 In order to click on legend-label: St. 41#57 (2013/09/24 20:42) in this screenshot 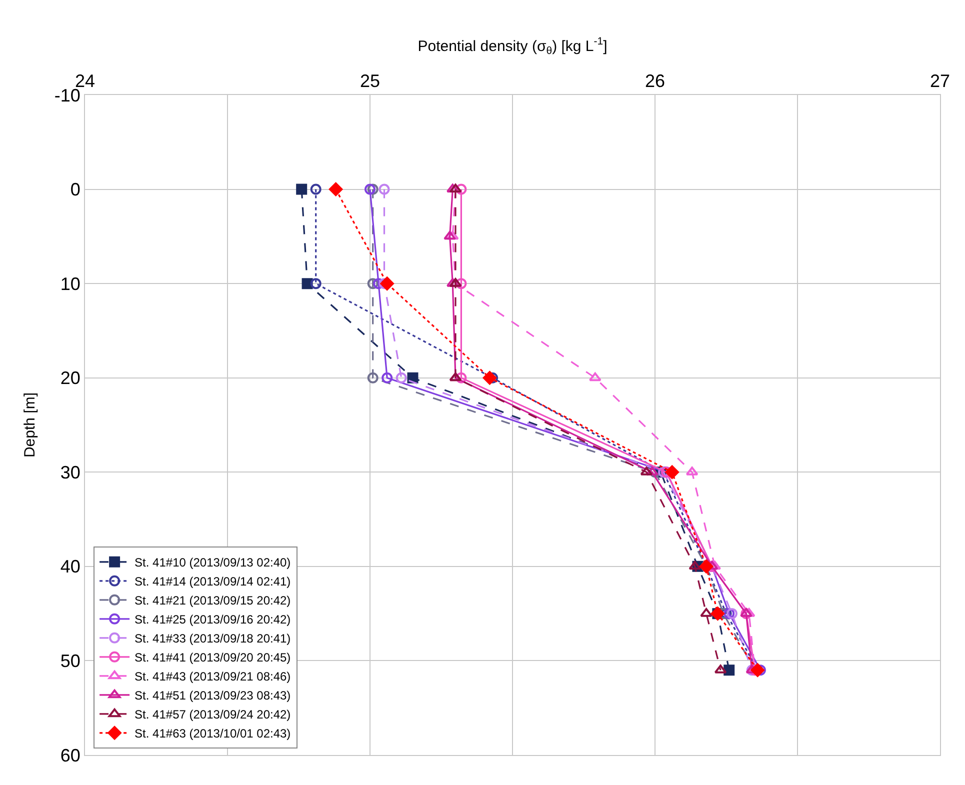, I will do `click(212, 715)`.